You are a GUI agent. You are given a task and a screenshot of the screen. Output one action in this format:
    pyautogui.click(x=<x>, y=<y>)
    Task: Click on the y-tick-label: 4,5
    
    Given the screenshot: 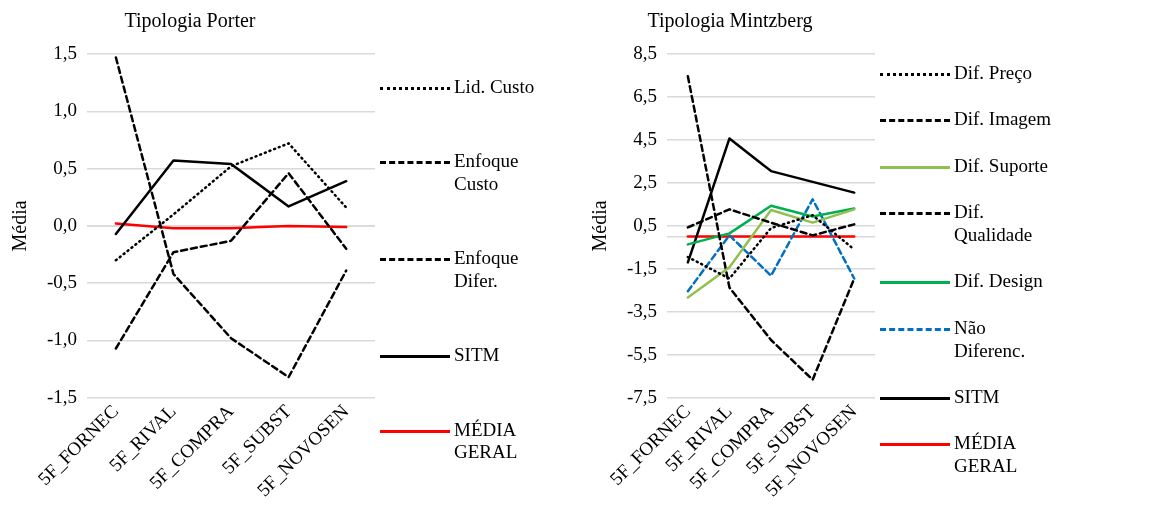 What is the action you would take?
    pyautogui.click(x=645, y=138)
    